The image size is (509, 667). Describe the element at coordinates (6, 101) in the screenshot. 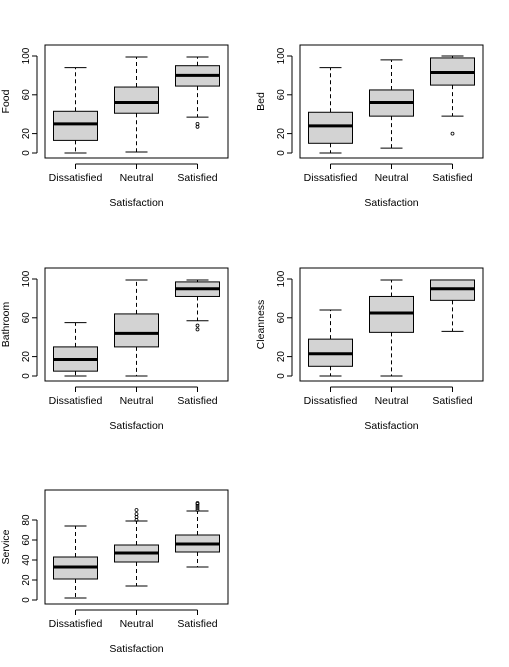

I see `y-axis-title: Food` at that location.